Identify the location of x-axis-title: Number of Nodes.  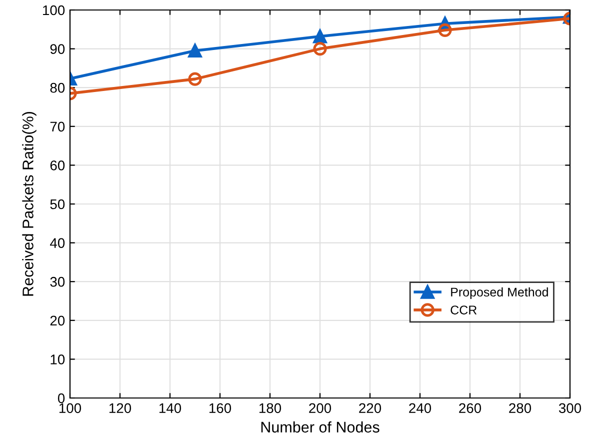
(320, 427).